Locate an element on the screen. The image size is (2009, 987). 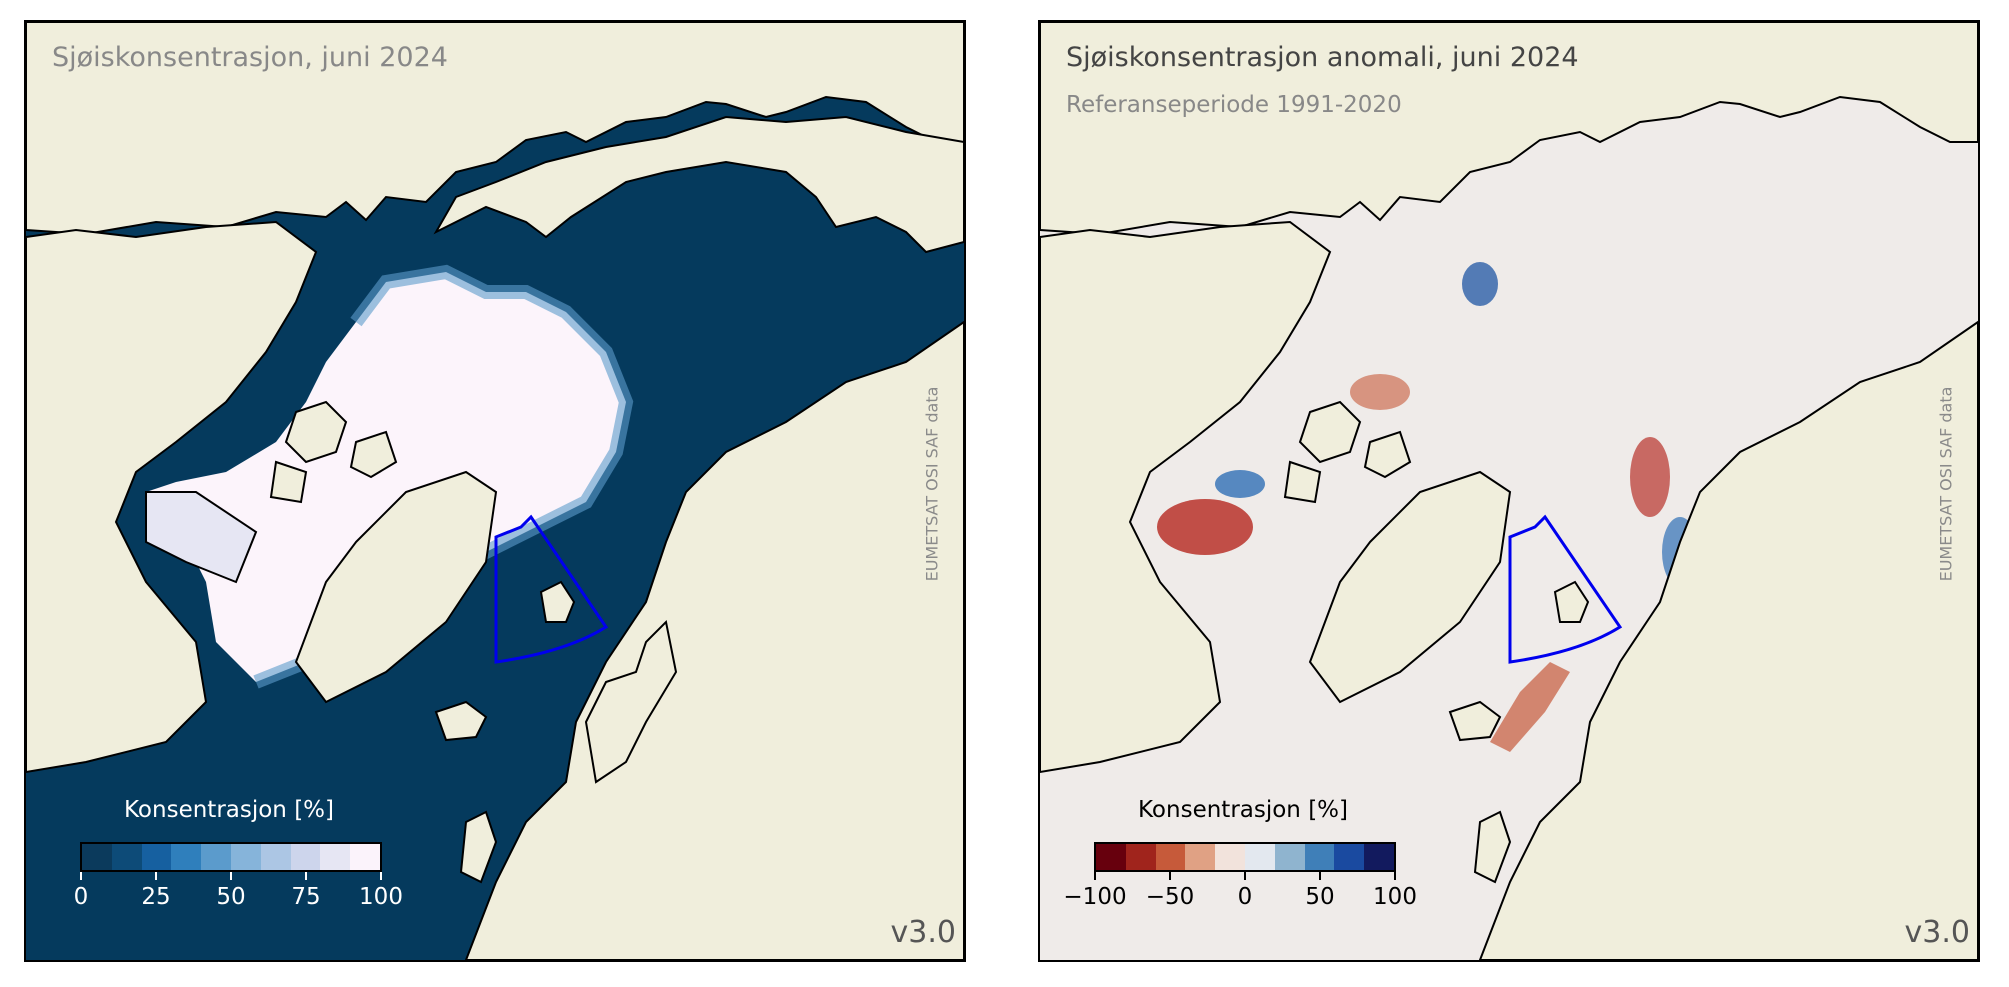
colorbar-tick-label: 25 is located at coordinates (156, 897).